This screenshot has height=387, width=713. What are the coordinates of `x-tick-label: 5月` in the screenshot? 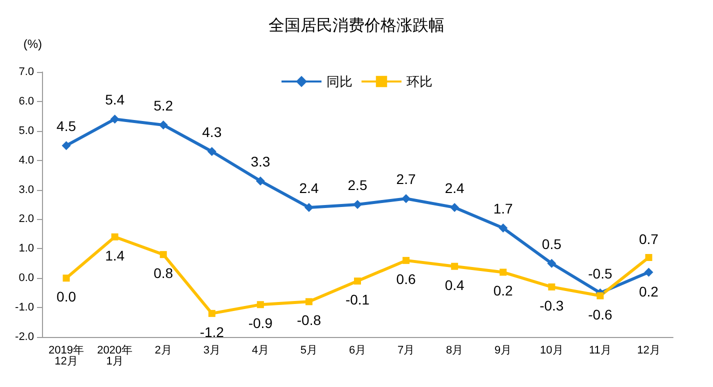 It's located at (309, 350).